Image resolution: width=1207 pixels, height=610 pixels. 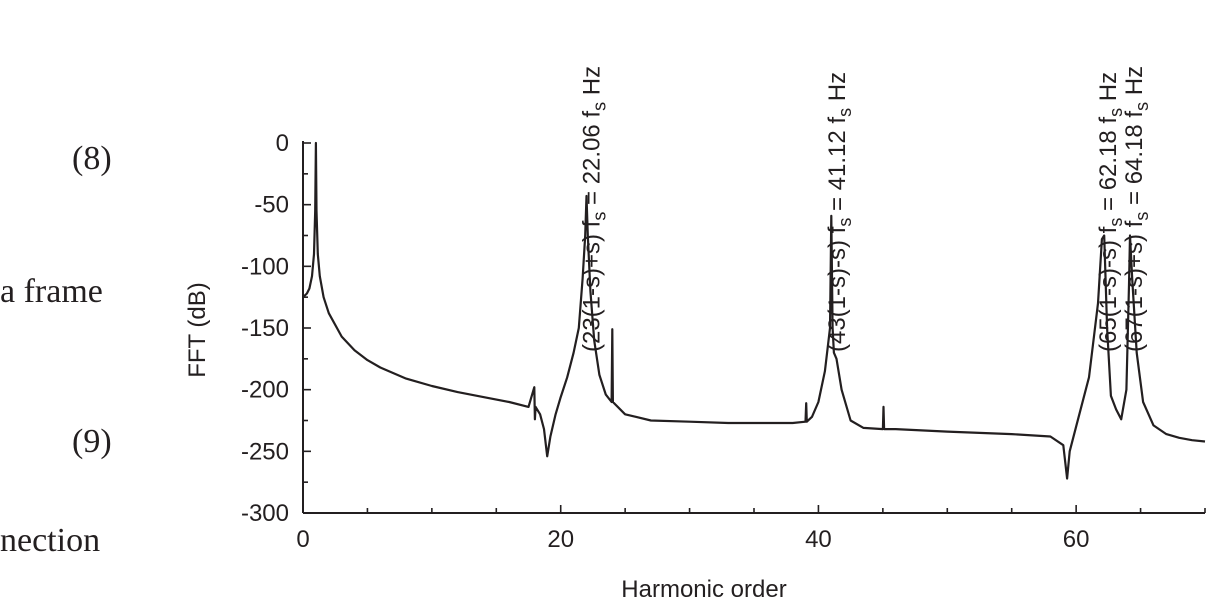 I want to click on y-tick-label: -150, so click(x=265, y=328).